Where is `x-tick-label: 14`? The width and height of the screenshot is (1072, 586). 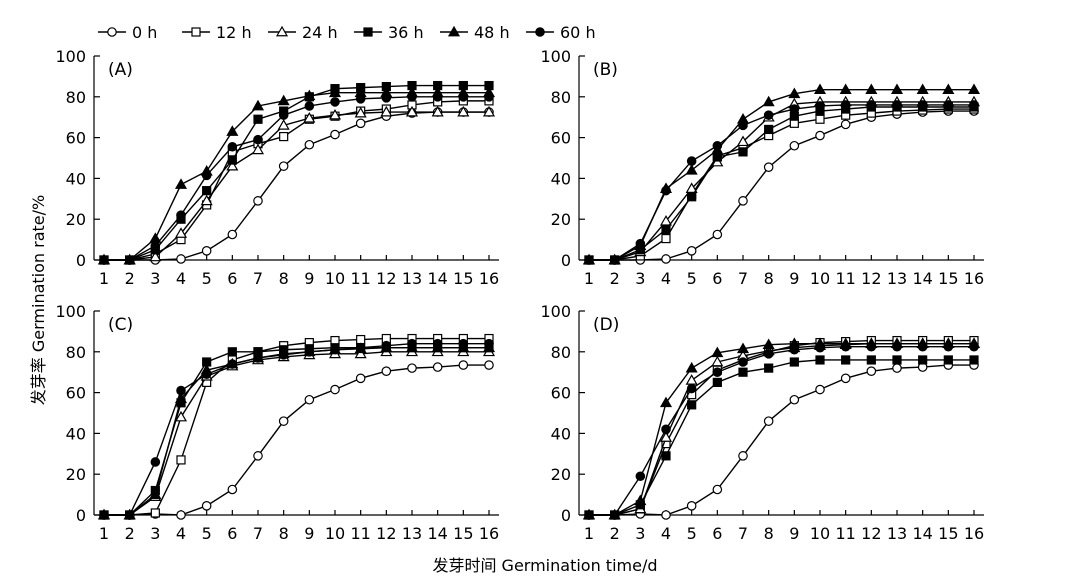 x-tick-label: 14 is located at coordinates (922, 533).